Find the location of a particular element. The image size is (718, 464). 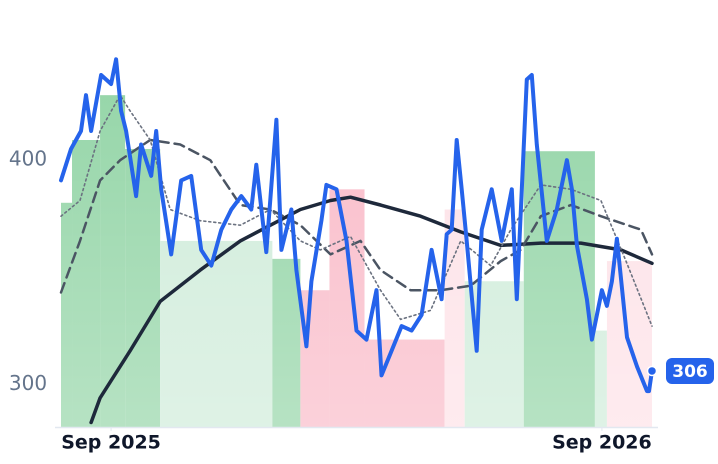

last-point is located at coordinates (652, 371).